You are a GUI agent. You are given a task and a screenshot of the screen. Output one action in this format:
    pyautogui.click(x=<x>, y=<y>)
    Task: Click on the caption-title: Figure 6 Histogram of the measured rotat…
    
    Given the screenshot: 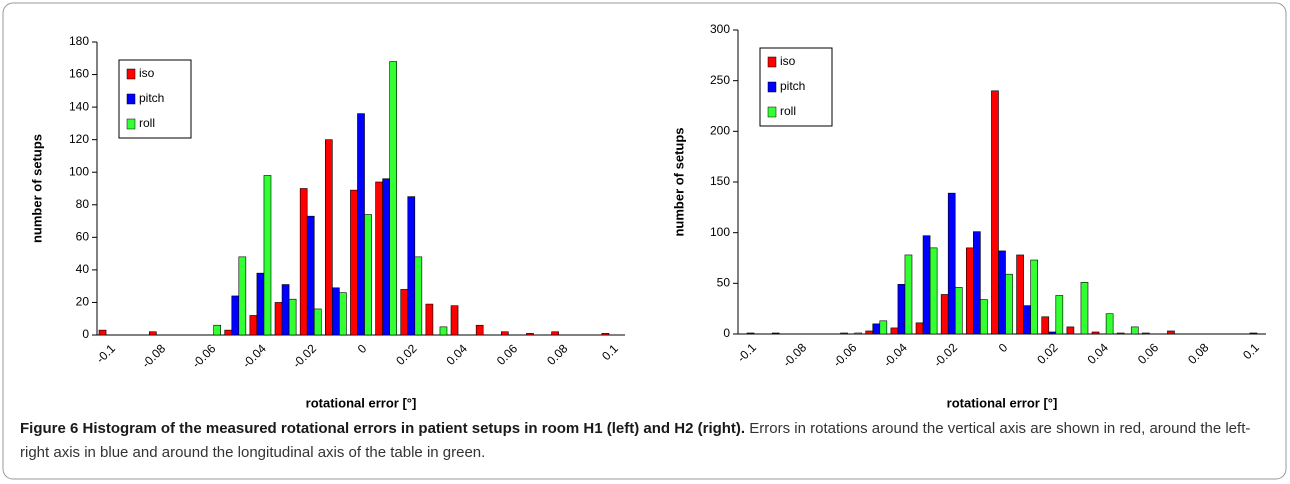 What is the action you would take?
    pyautogui.click(x=383, y=428)
    